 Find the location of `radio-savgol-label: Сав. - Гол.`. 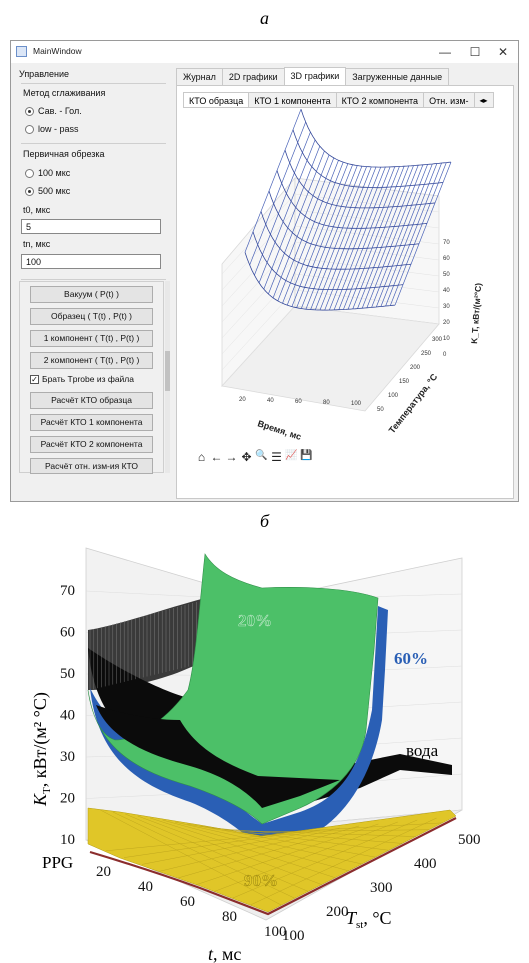

radio-savgol-label: Сав. - Гол. is located at coordinates (60, 111).